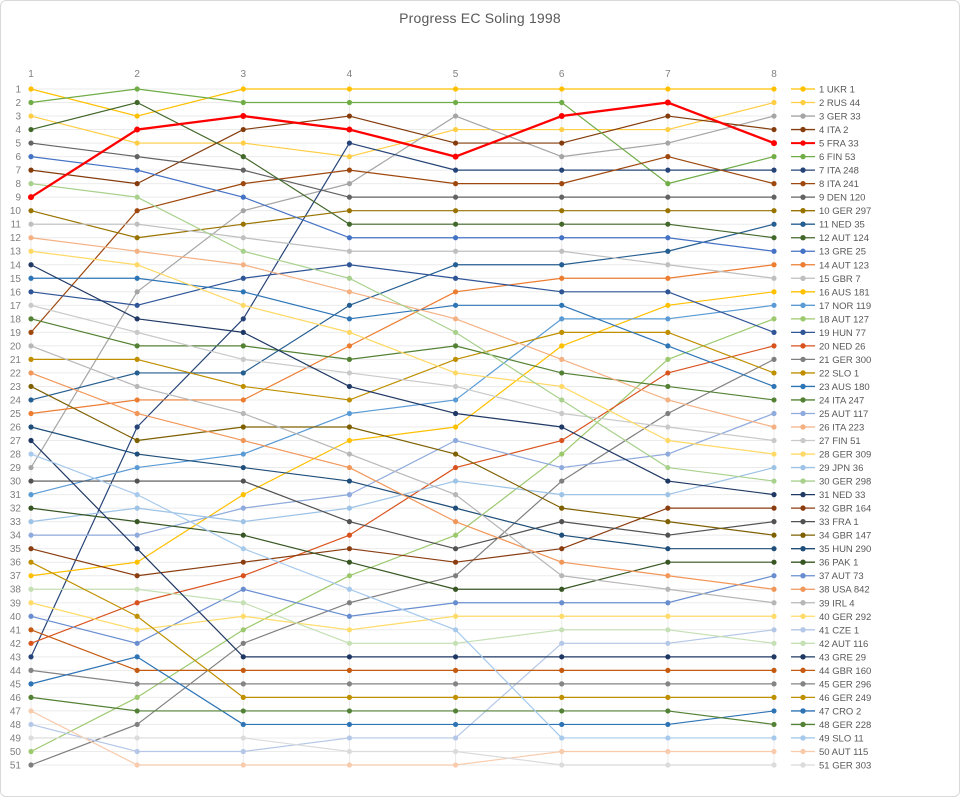 The image size is (960, 797). Describe the element at coordinates (845, 725) in the screenshot. I see `legend-label: 48 GER 228` at that location.